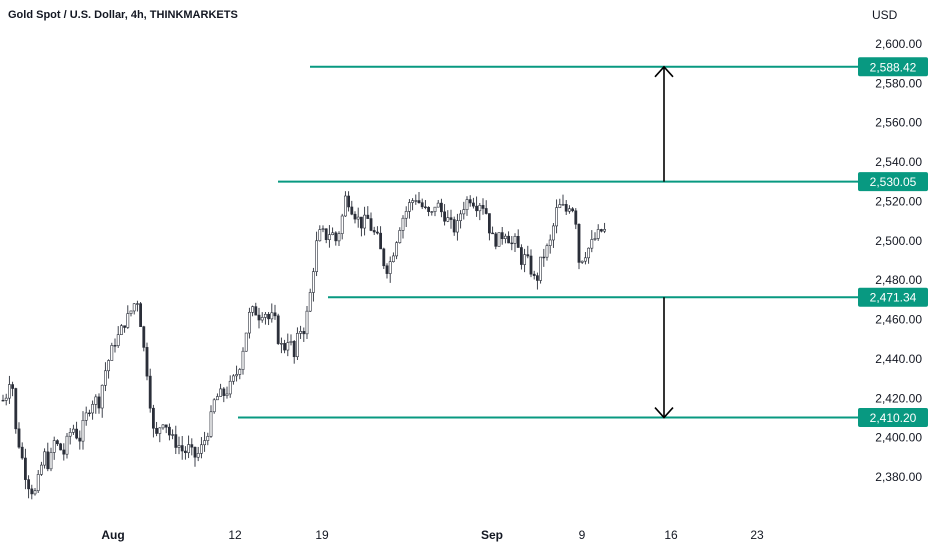 The height and width of the screenshot is (550, 932). What do you see at coordinates (898, 280) in the screenshot?
I see `y-tick-label: 2,480.00` at bounding box center [898, 280].